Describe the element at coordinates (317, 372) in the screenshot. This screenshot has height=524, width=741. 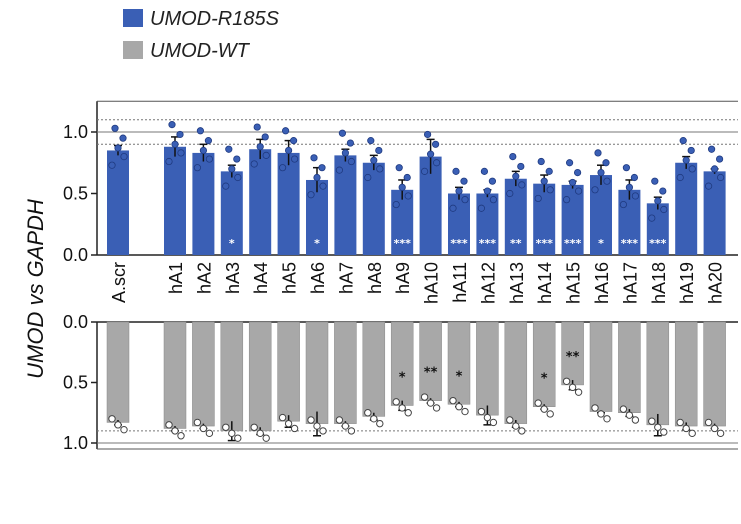
I see `bar-wt-hA6` at that location.